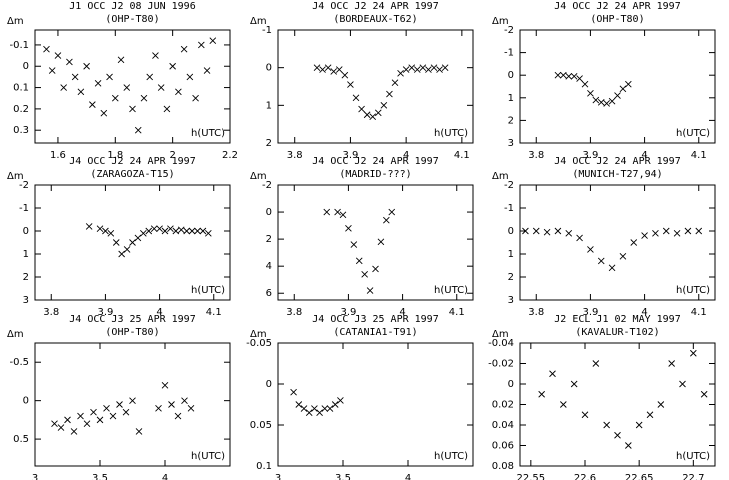 This screenshot has height=480, width=729. Describe the element at coordinates (132, 6) in the screenshot. I see `chart-title: J1 OCC J2 08 JUN 1996` at that location.